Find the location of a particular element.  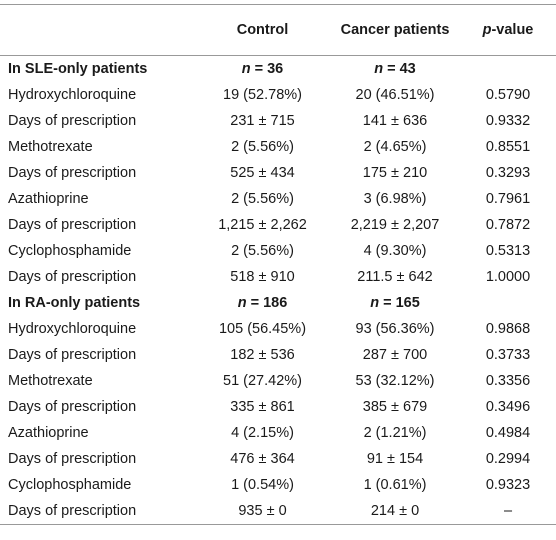

table-cell: 1 (0.54%) is located at coordinates (262, 485).